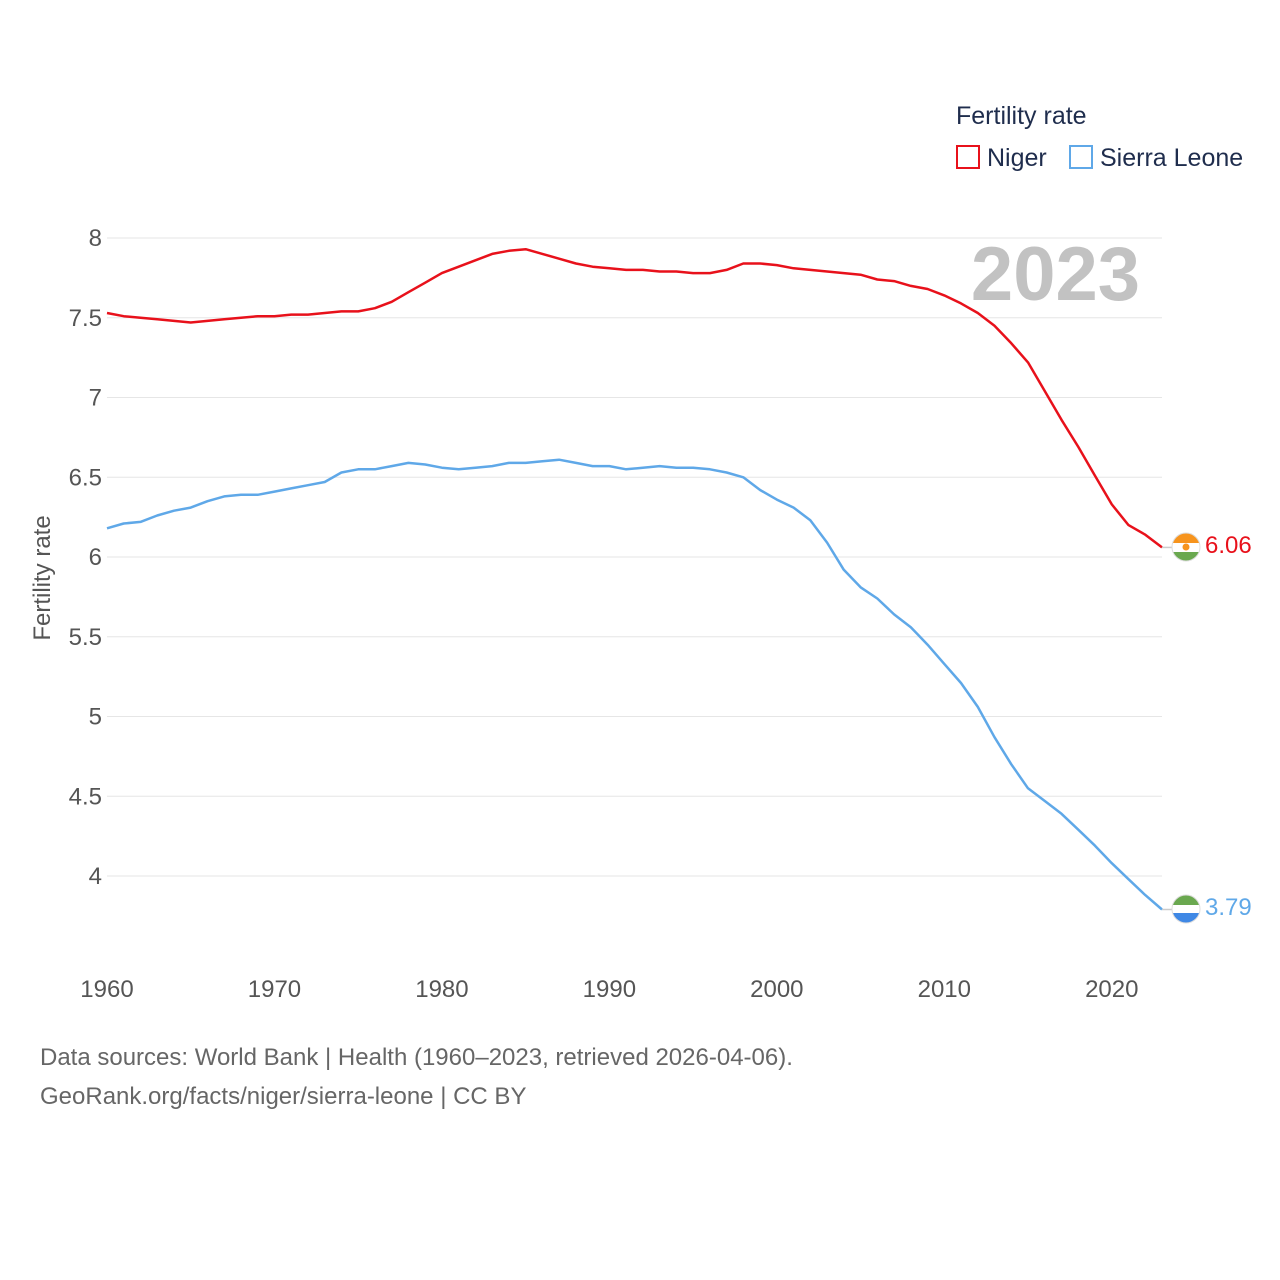  I want to click on x-tick-label: 2000, so click(776, 989).